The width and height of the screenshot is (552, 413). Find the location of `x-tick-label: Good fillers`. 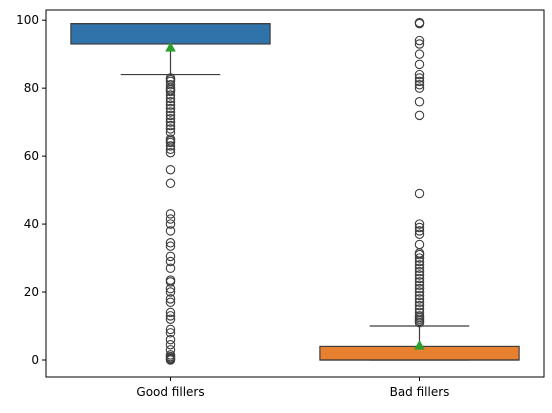

x-tick-label: Good fillers is located at coordinates (170, 392).